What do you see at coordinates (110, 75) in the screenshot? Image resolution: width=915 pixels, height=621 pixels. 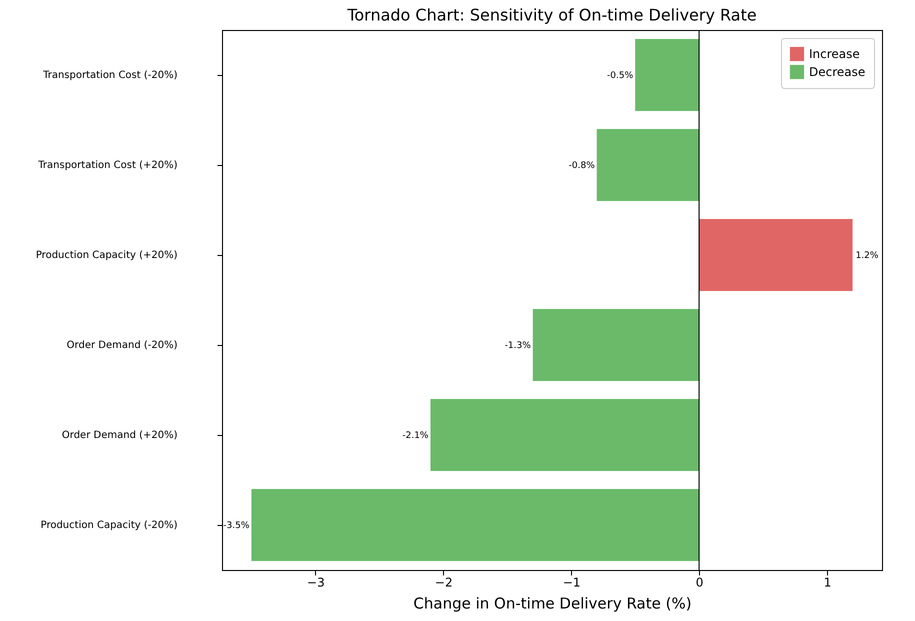 I see `y-tick-label: Transportation Cost (-20%)` at bounding box center [110, 75].